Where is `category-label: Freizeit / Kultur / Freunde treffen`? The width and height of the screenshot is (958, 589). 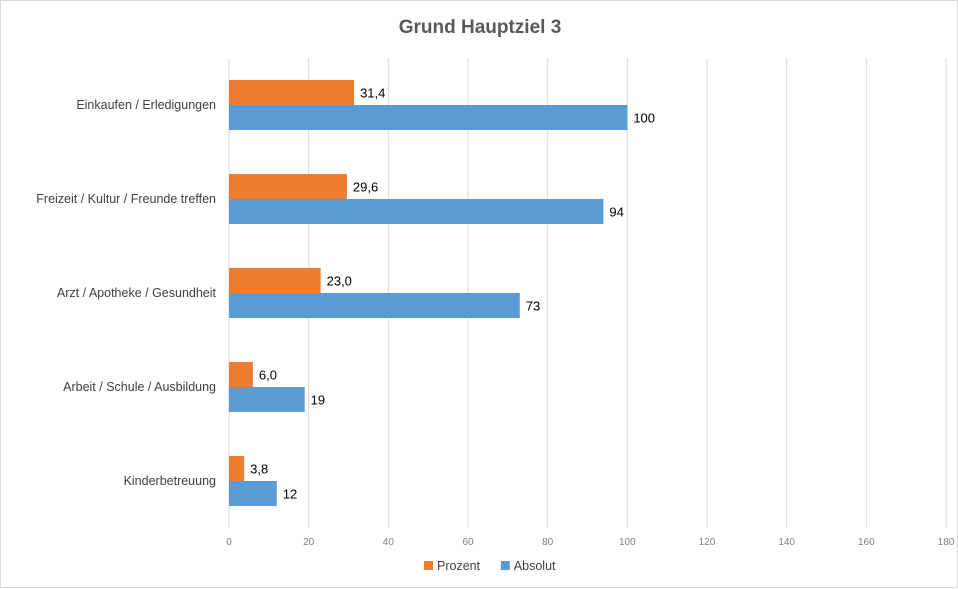 category-label: Freizeit / Kultur / Freunde treffen is located at coordinates (126, 199).